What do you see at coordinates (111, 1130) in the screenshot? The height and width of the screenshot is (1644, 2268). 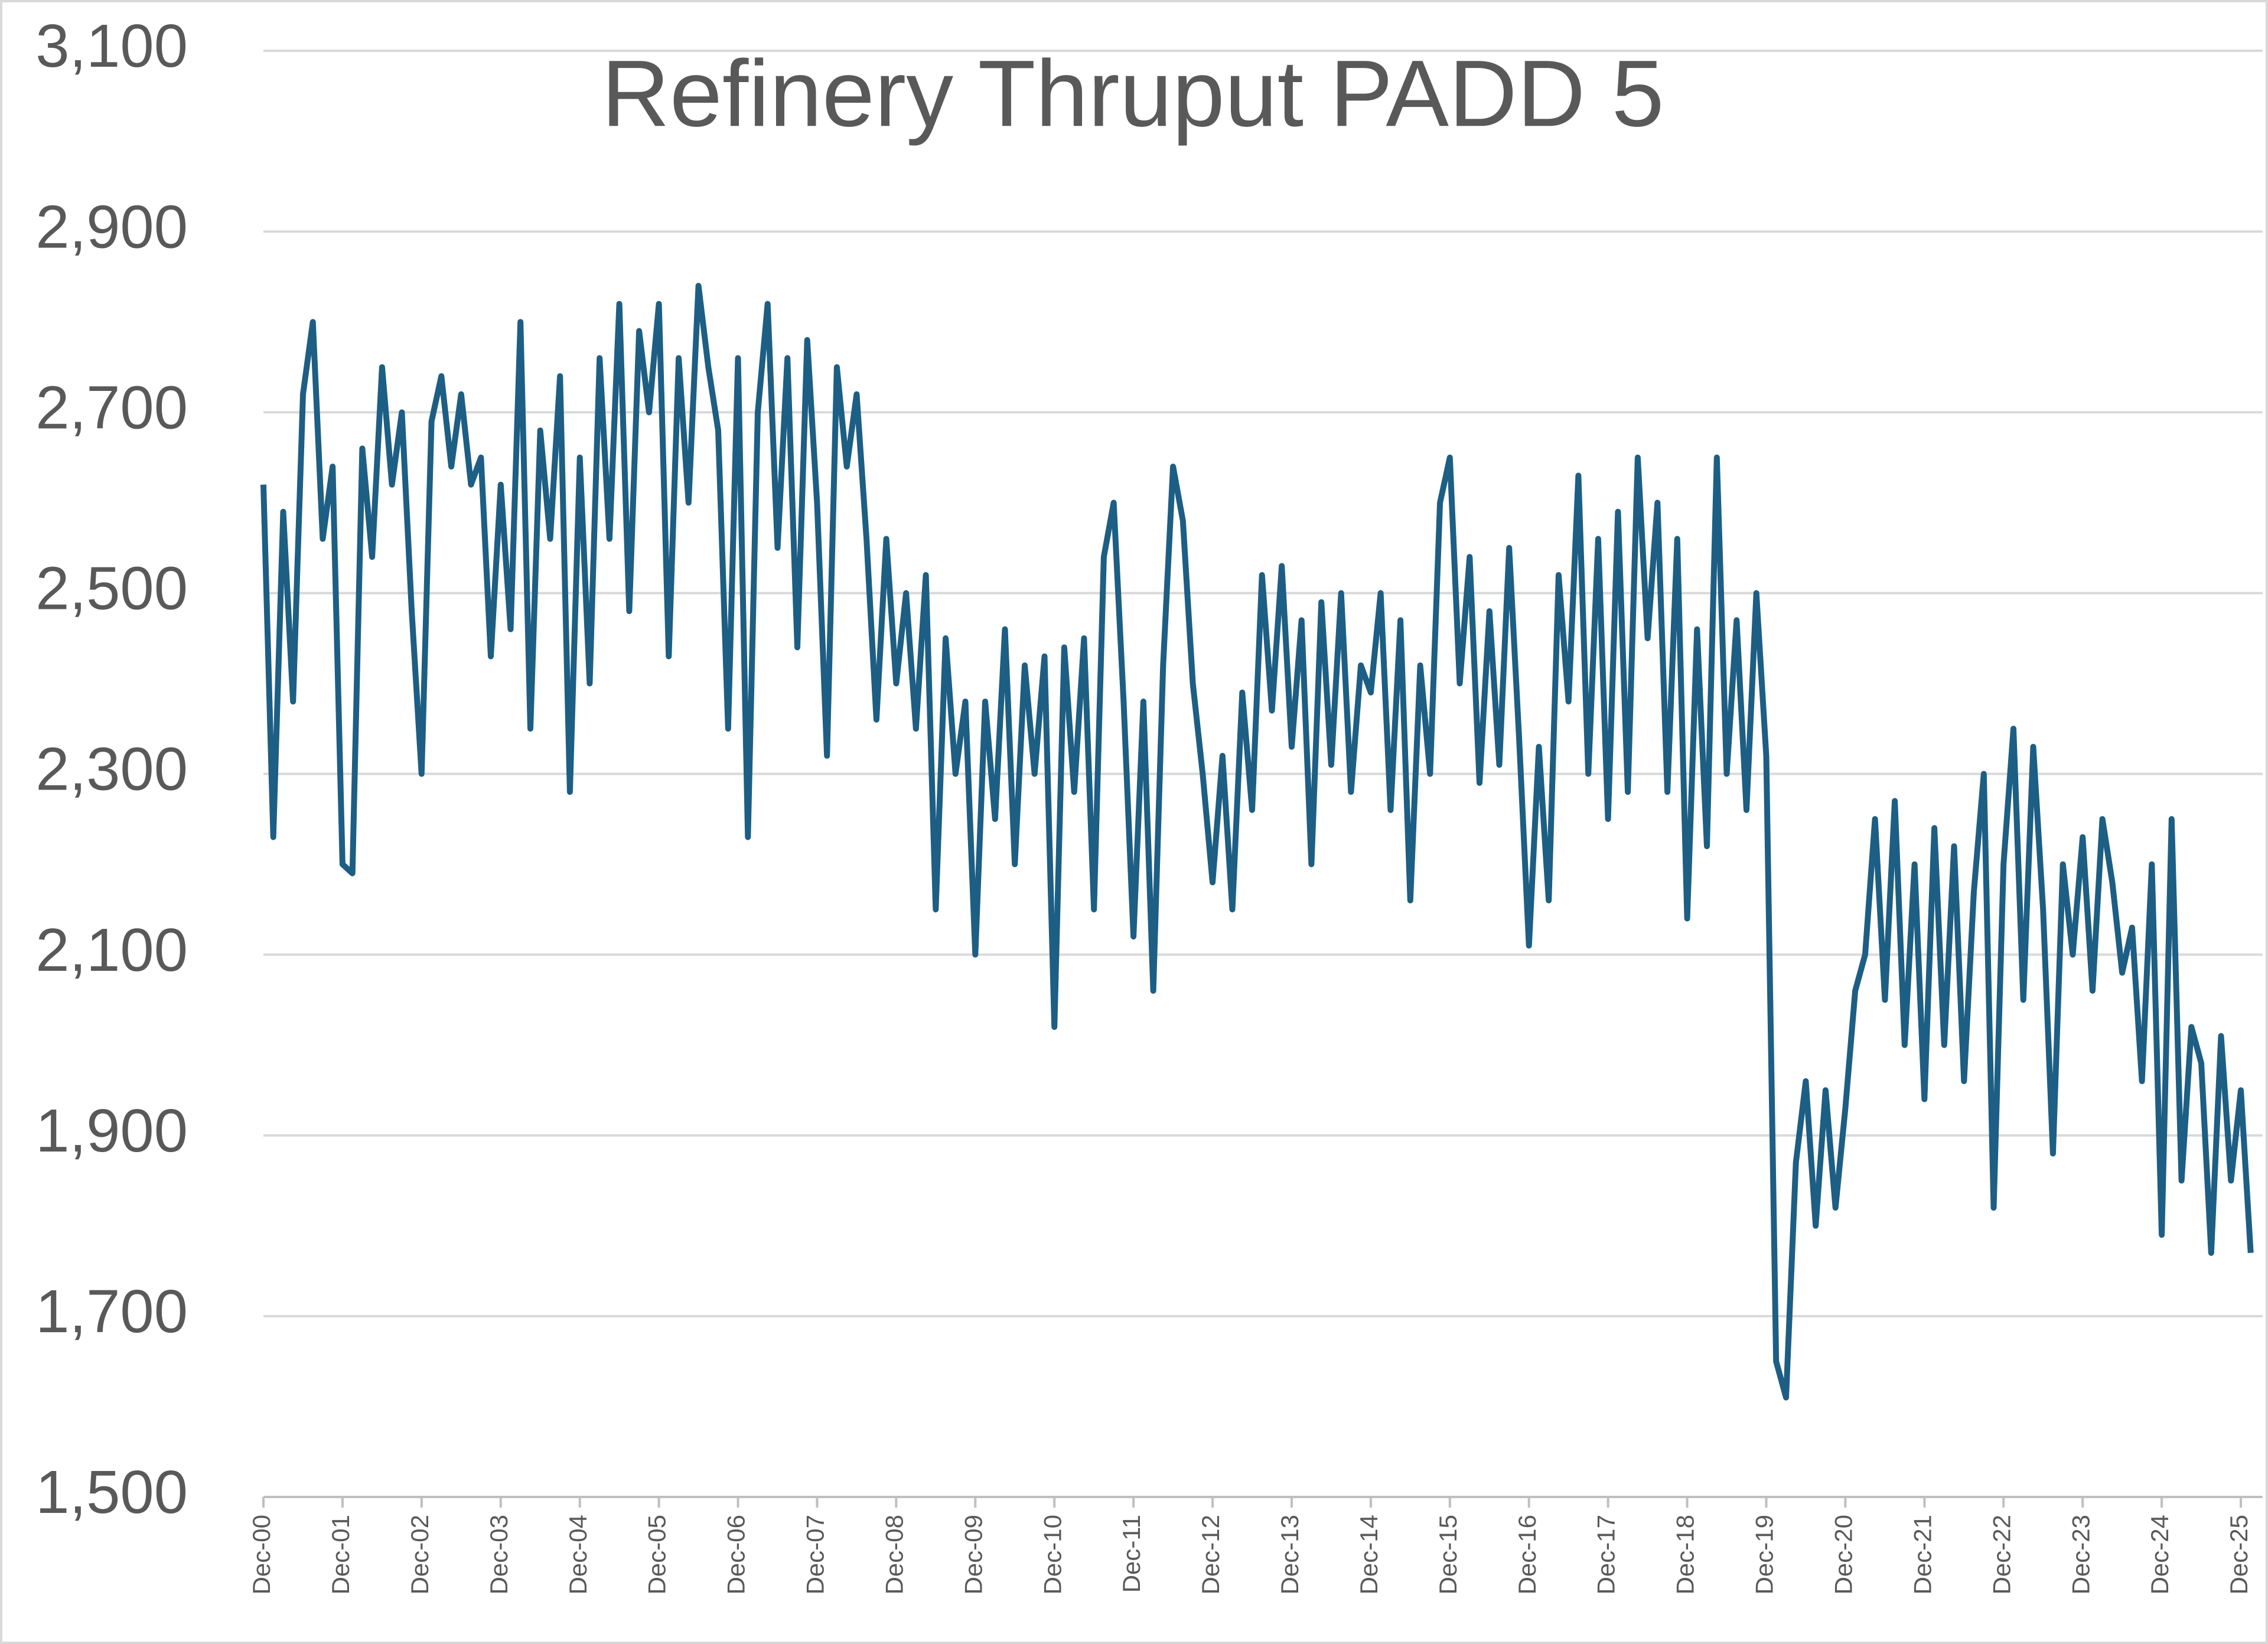 I see `y-tick-label: 1,900` at bounding box center [111, 1130].